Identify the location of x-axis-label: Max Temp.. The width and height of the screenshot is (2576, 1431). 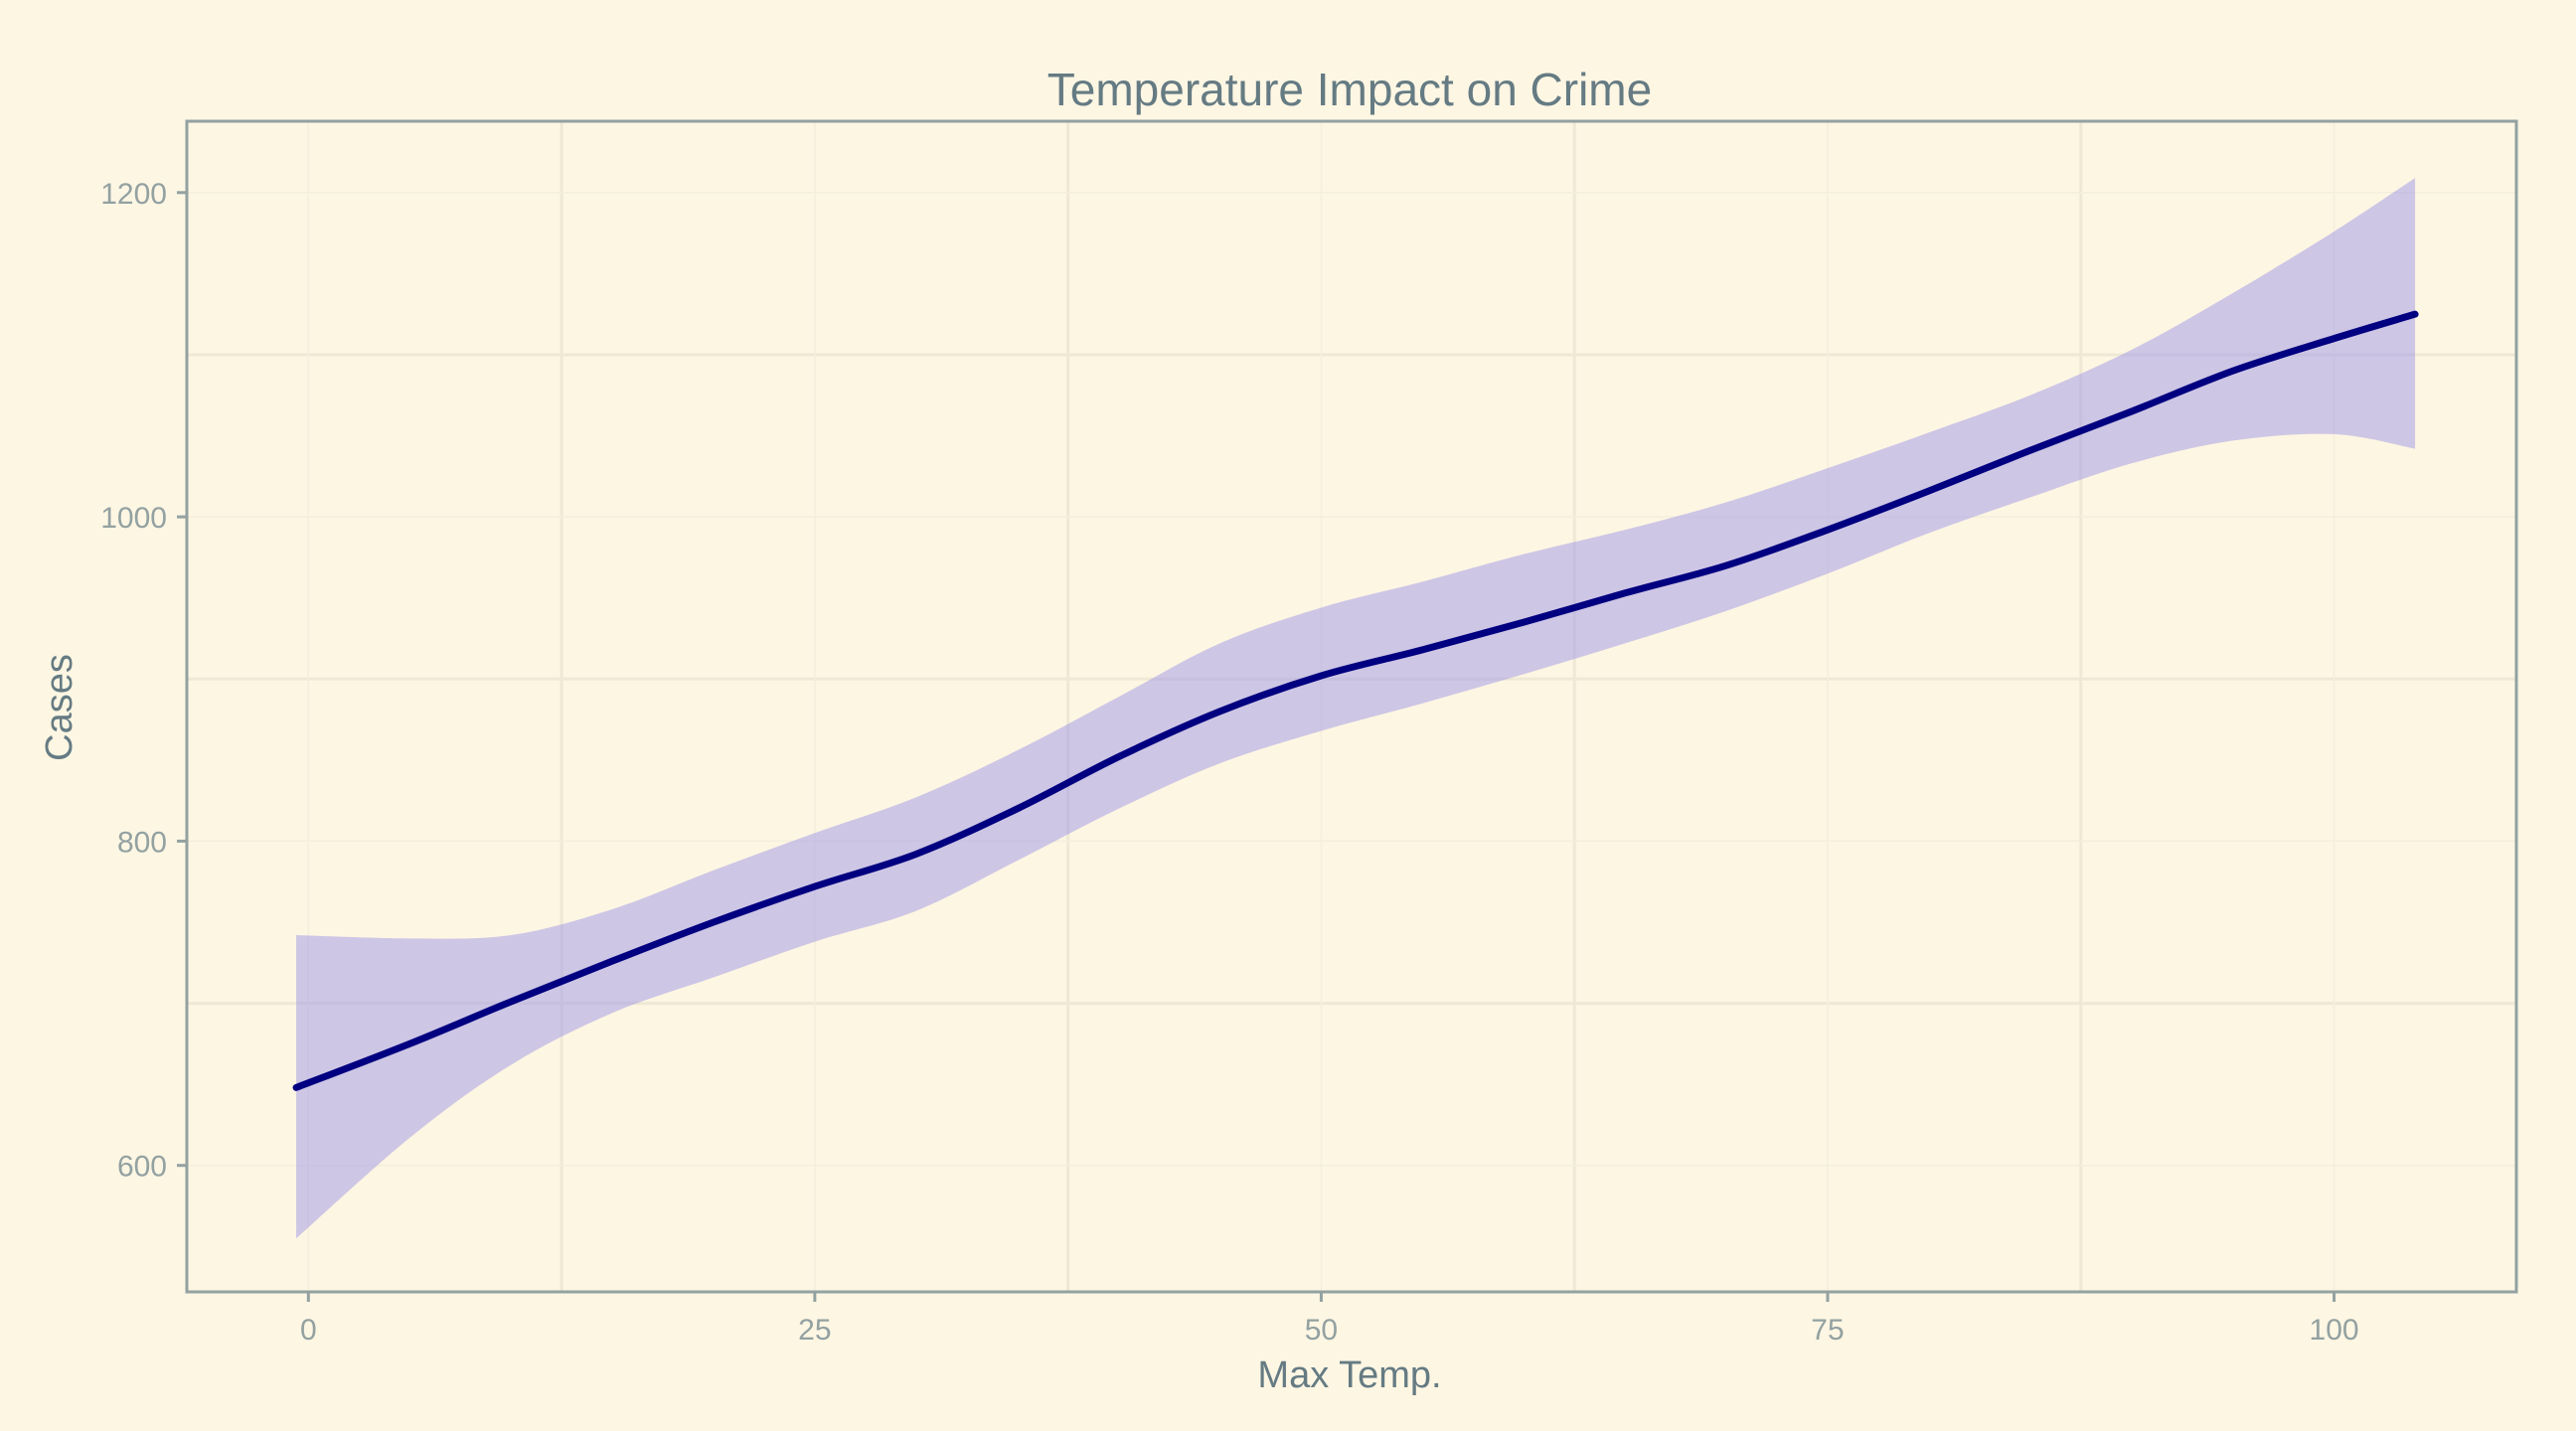
(1349, 1375).